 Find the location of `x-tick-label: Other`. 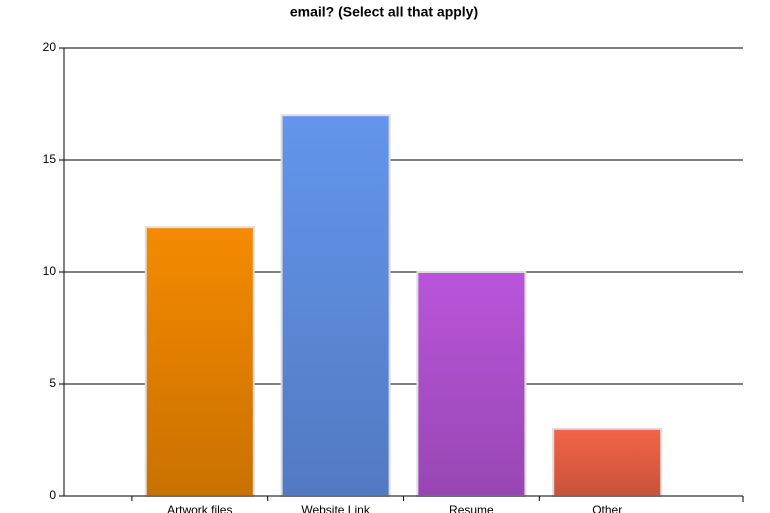

x-tick-label: Other is located at coordinates (607, 508).